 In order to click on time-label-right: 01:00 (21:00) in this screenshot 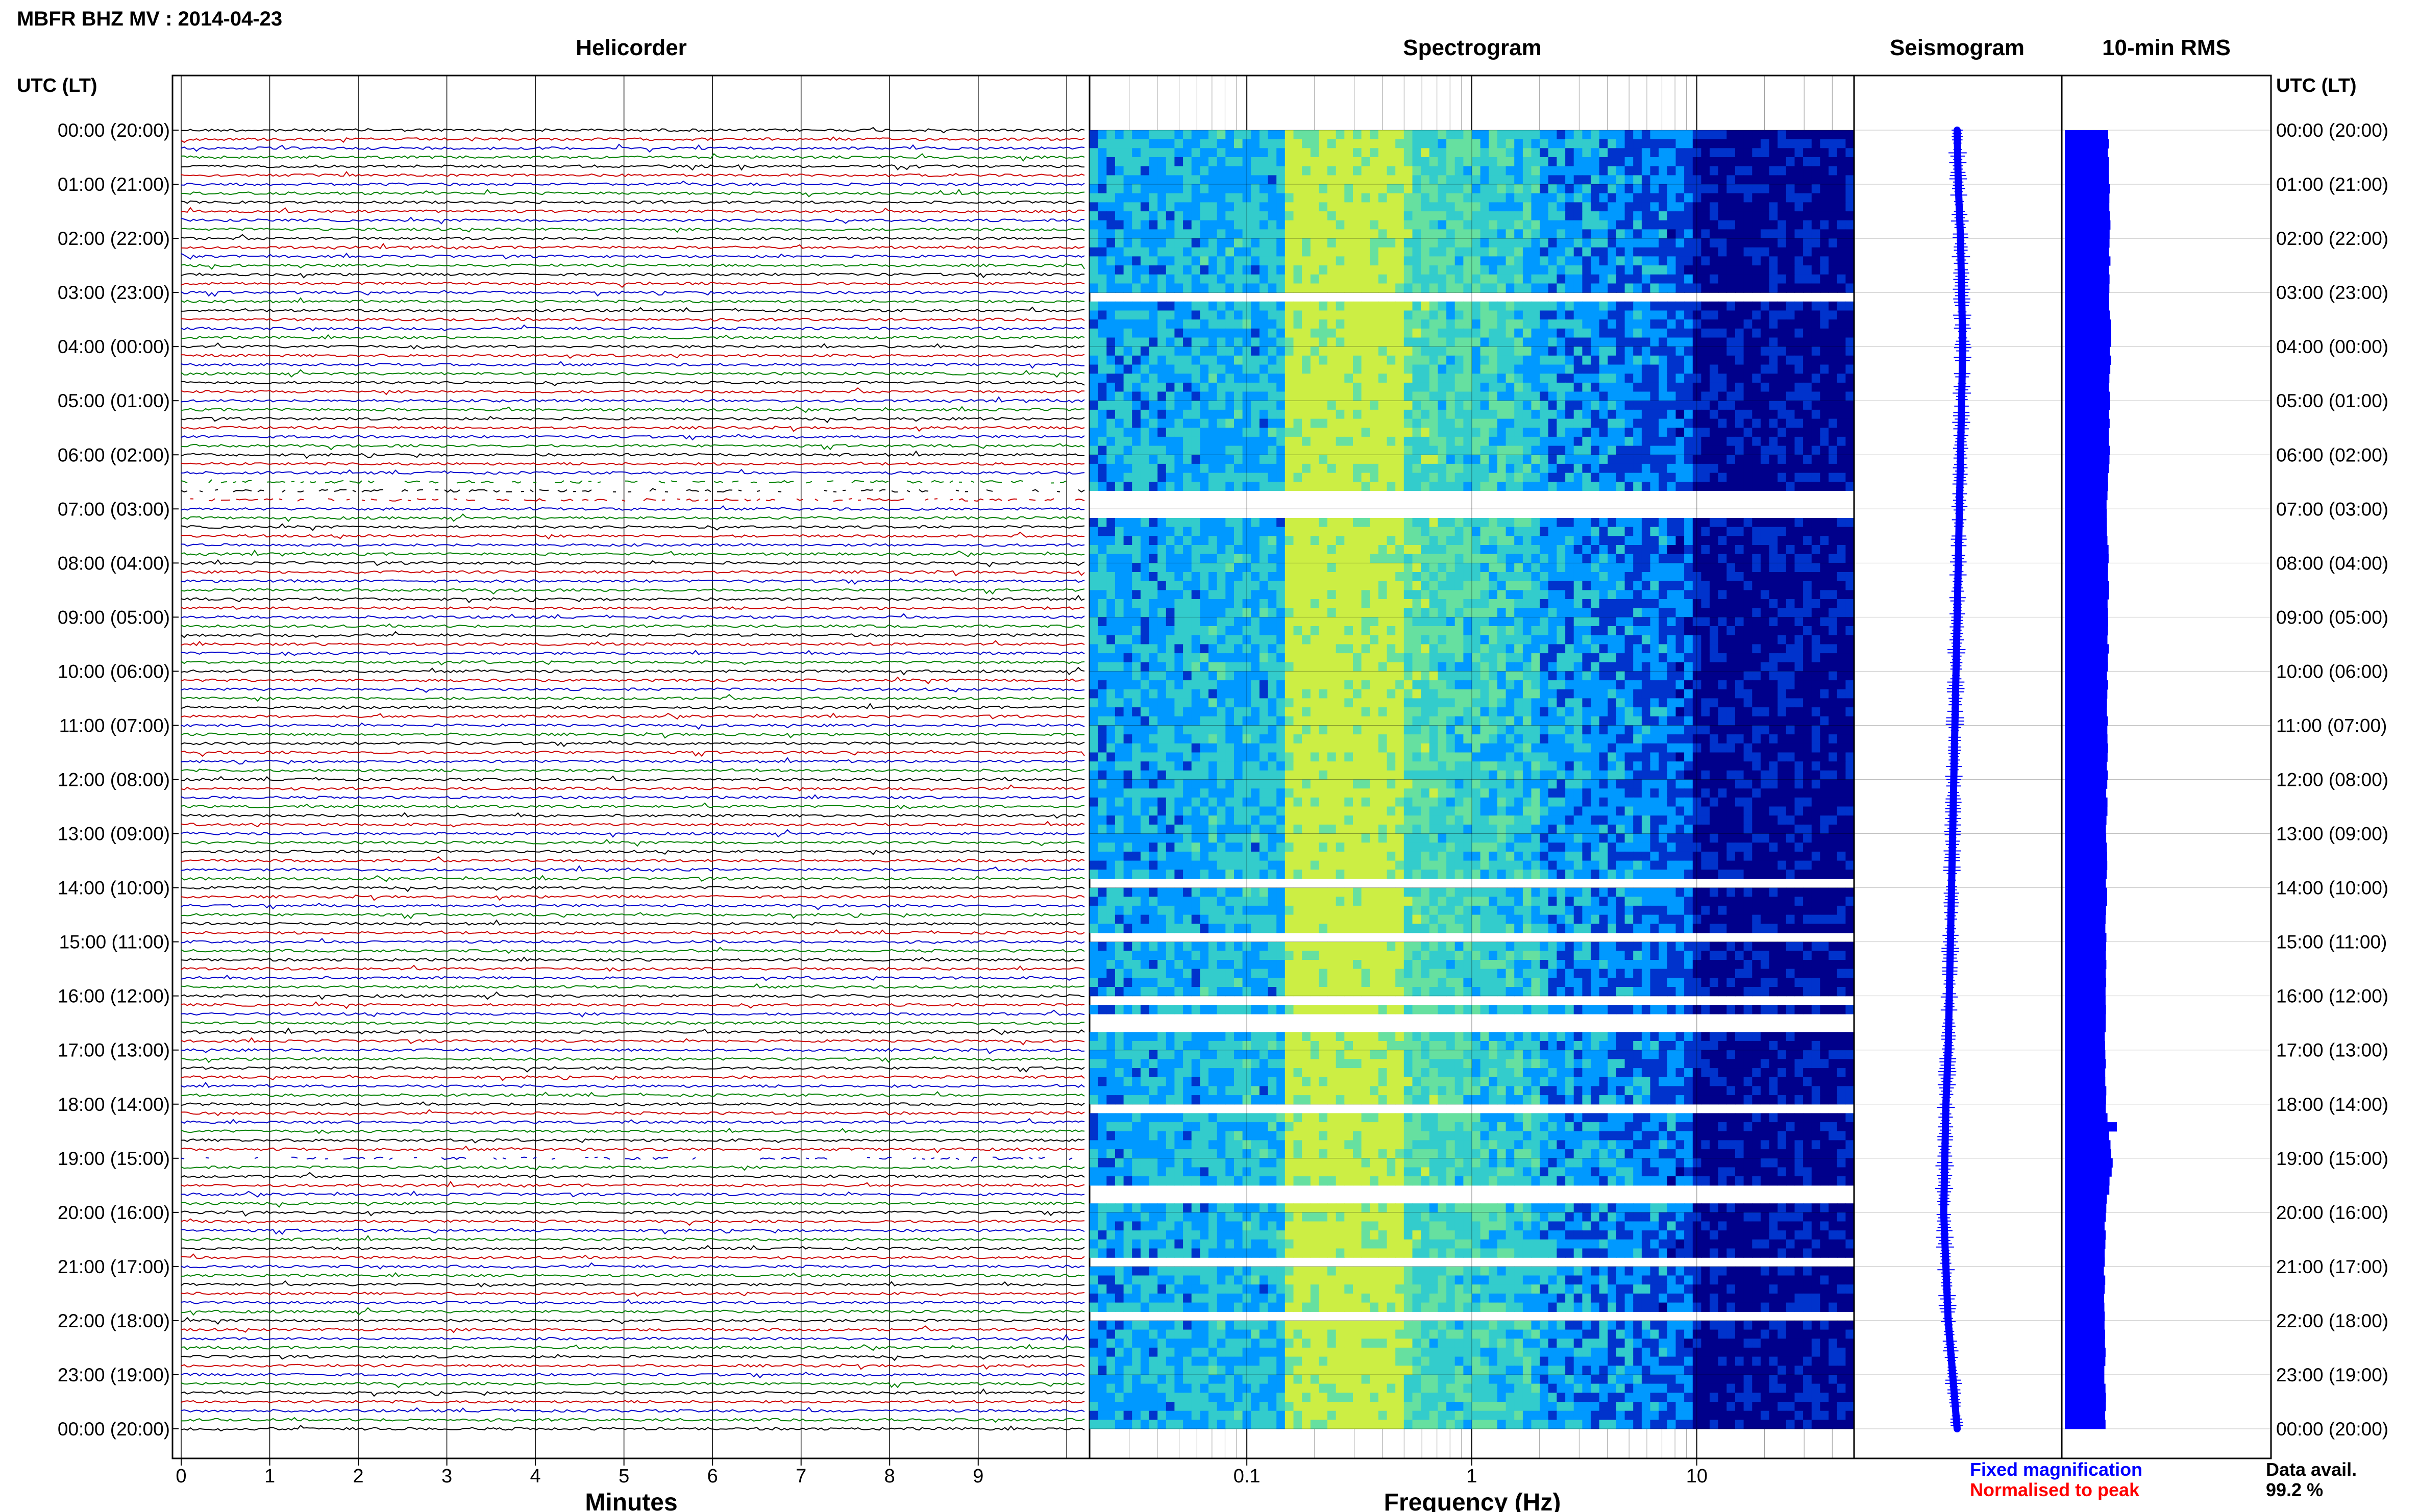, I will do `click(2332, 184)`.